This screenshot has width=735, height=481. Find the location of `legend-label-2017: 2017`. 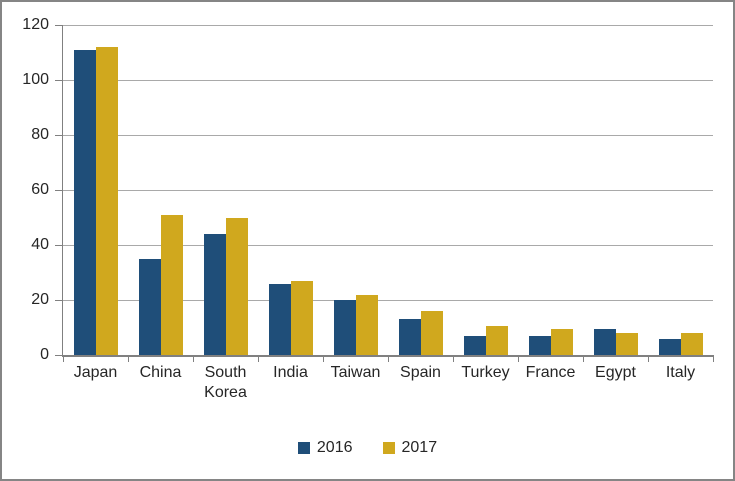

legend-label-2017: 2017 is located at coordinates (419, 447).